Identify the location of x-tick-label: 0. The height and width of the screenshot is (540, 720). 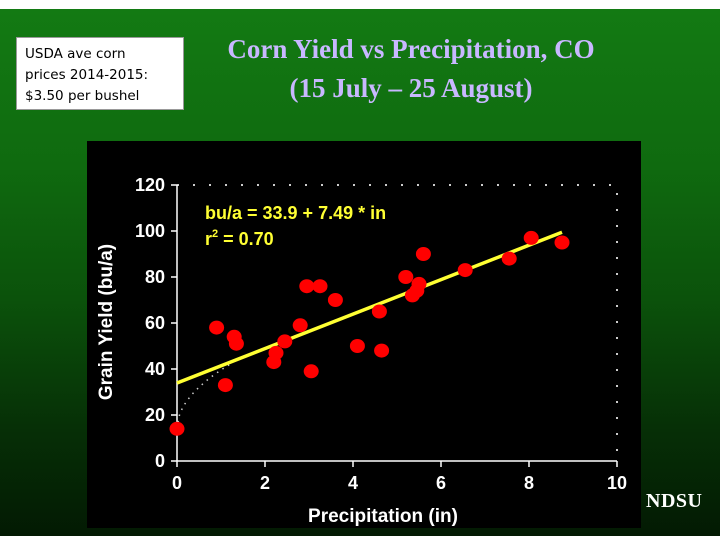
(177, 483).